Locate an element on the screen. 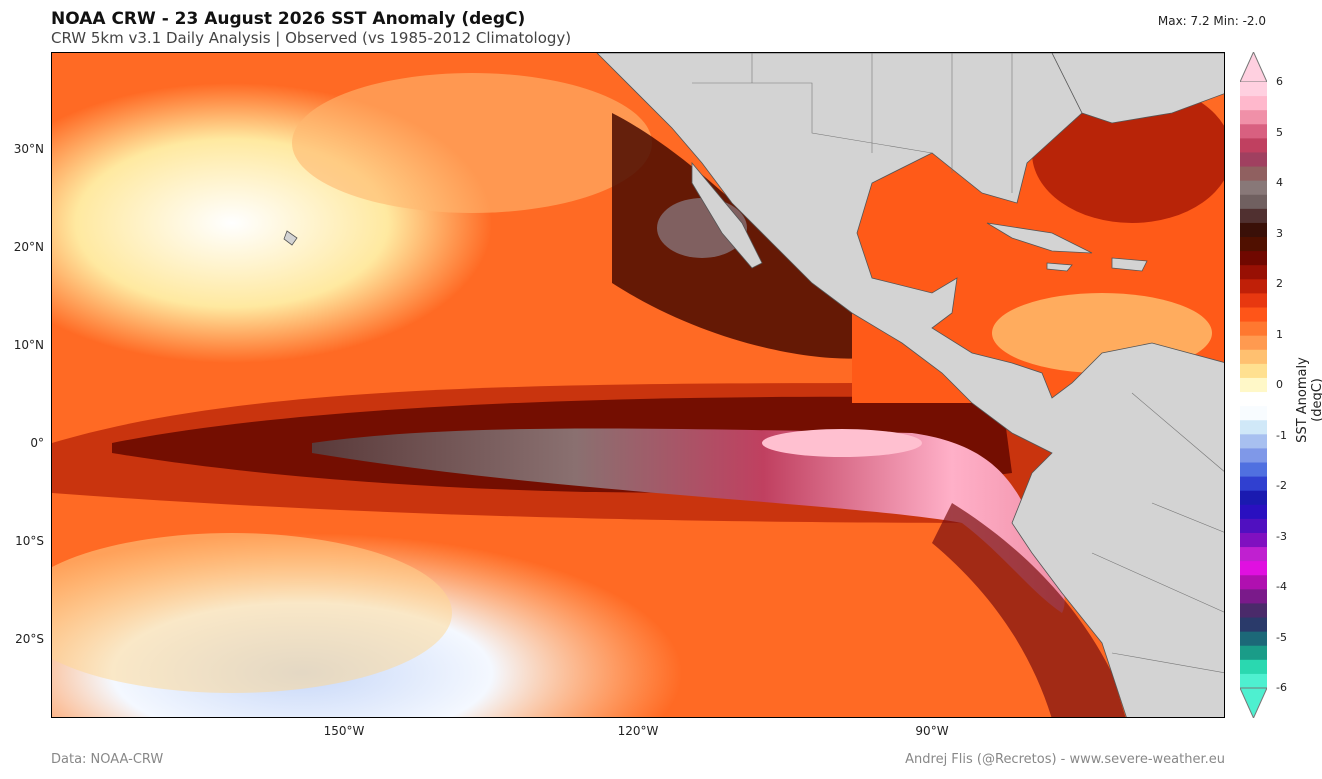 The height and width of the screenshot is (779, 1322). colorbar-tick-label: 0 is located at coordinates (1279, 384).